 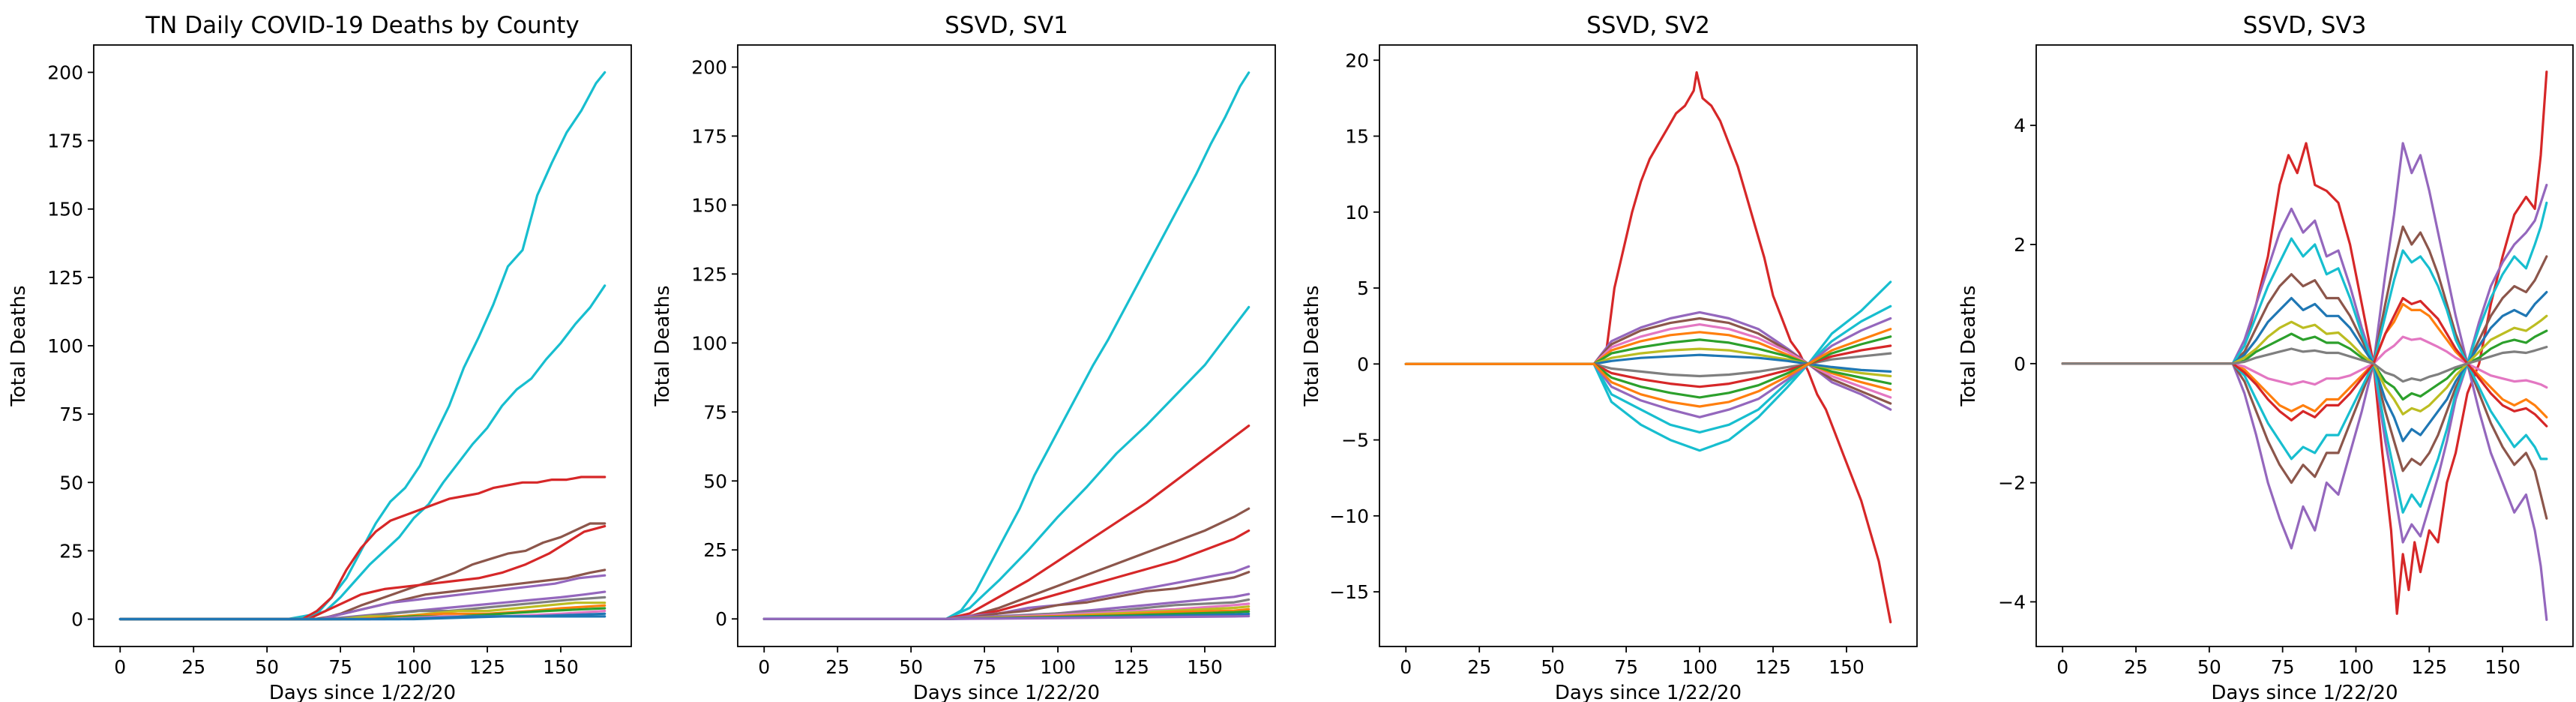 What do you see at coordinates (1007, 25) in the screenshot?
I see `chart-title: SSVD, SV1` at bounding box center [1007, 25].